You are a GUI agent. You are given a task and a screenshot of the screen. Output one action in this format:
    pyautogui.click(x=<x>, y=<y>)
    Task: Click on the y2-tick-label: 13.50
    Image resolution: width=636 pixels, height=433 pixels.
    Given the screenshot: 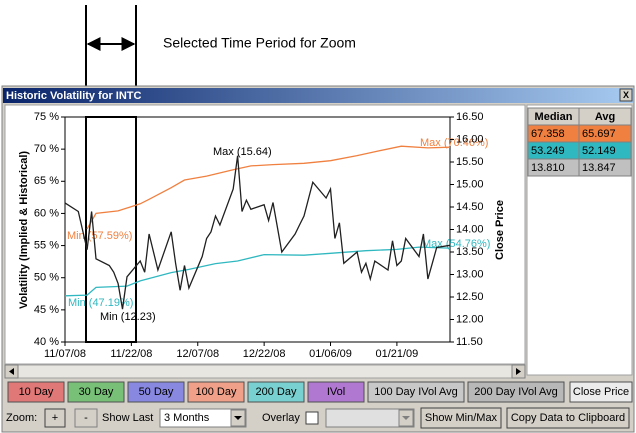 What is the action you would take?
    pyautogui.click(x=470, y=252)
    